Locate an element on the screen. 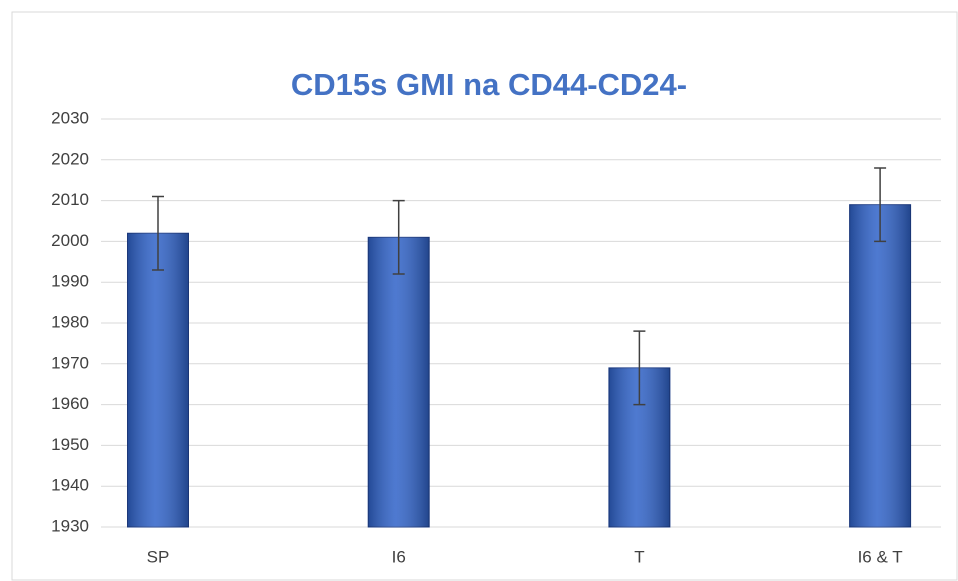 The width and height of the screenshot is (958, 581). y-tick-label: 1960 is located at coordinates (70, 403).